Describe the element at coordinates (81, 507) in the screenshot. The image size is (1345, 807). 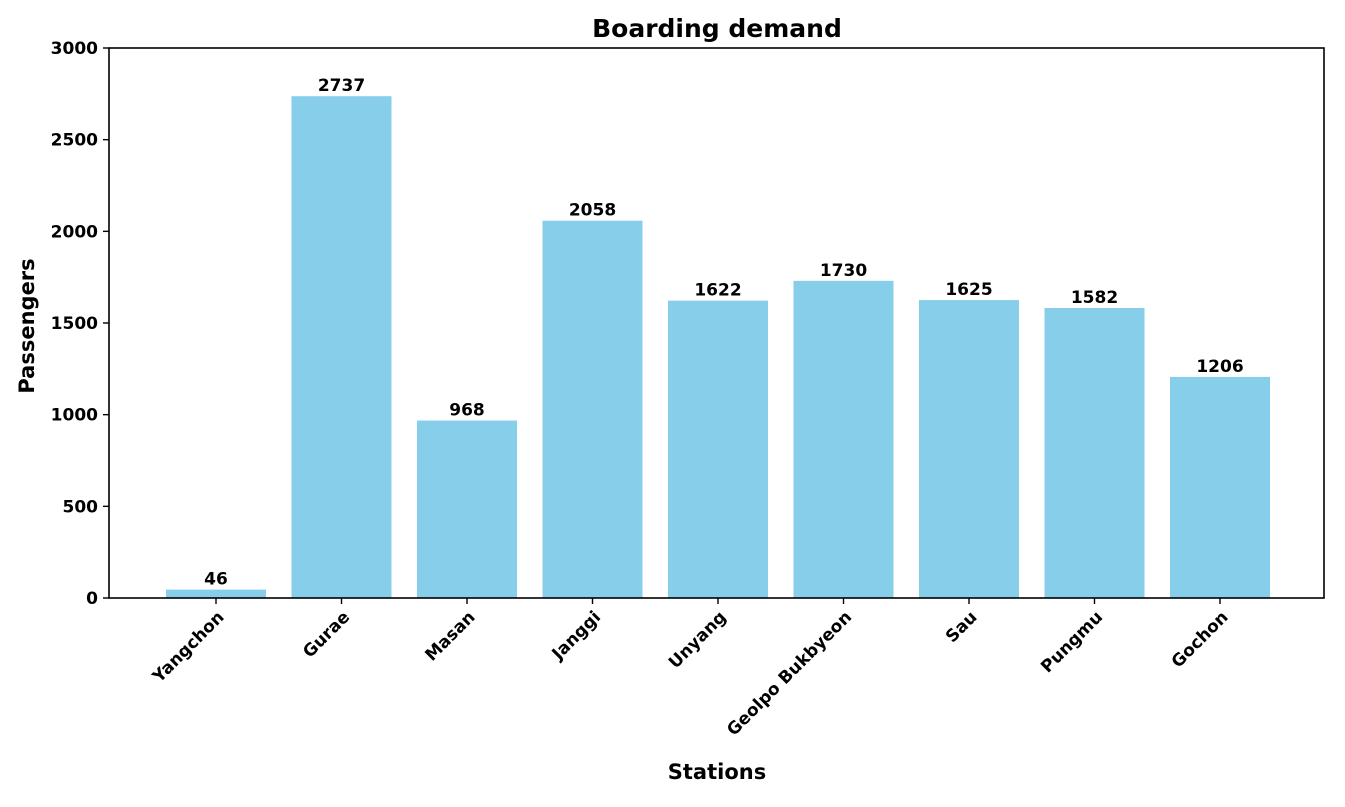
I see `y-tick-label: 500` at that location.